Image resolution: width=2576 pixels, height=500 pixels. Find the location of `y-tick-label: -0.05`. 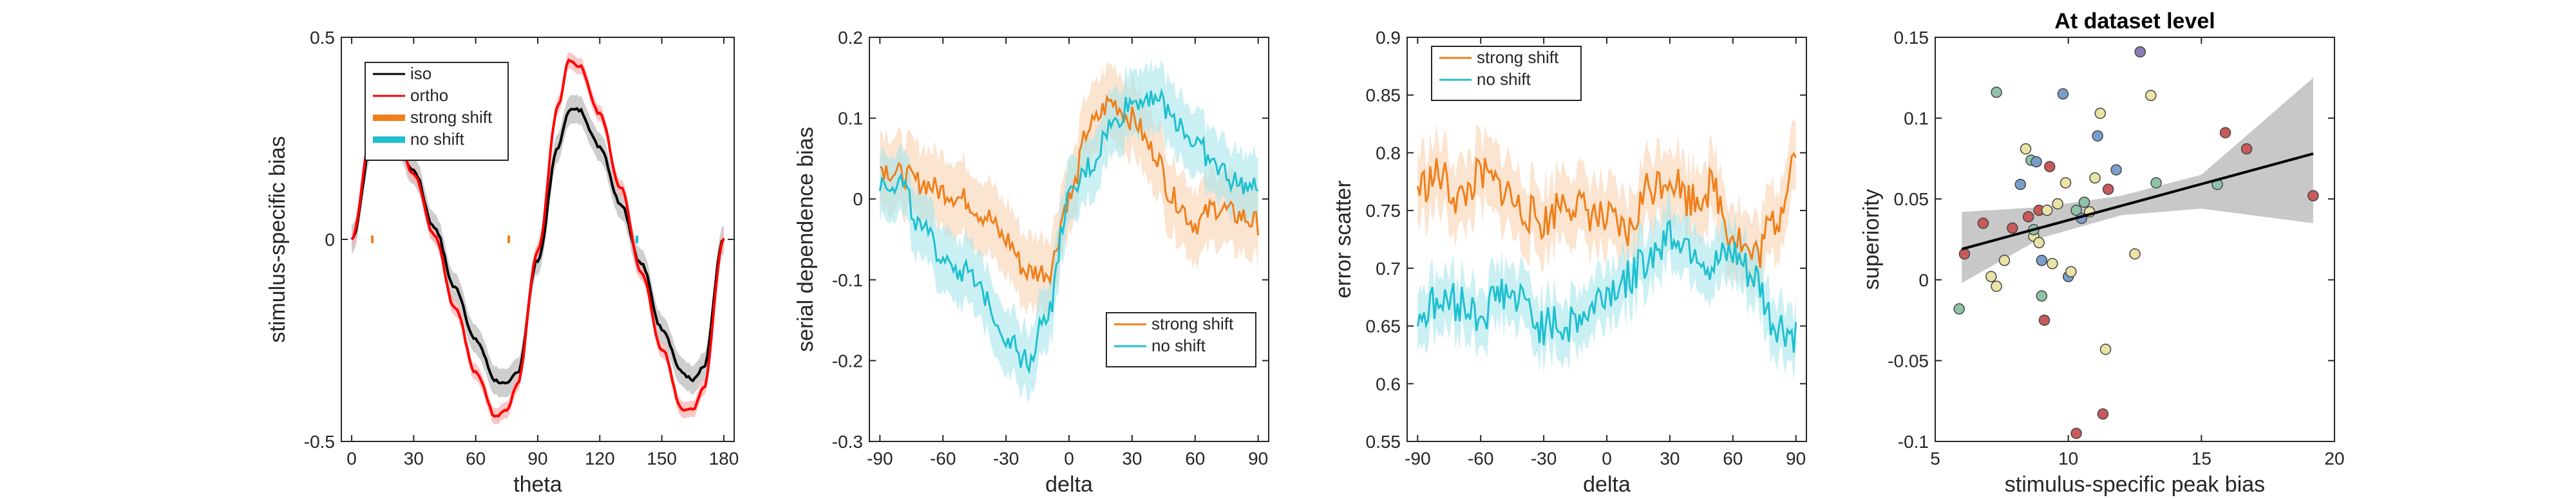

y-tick-label: -0.05 is located at coordinates (1909, 361).